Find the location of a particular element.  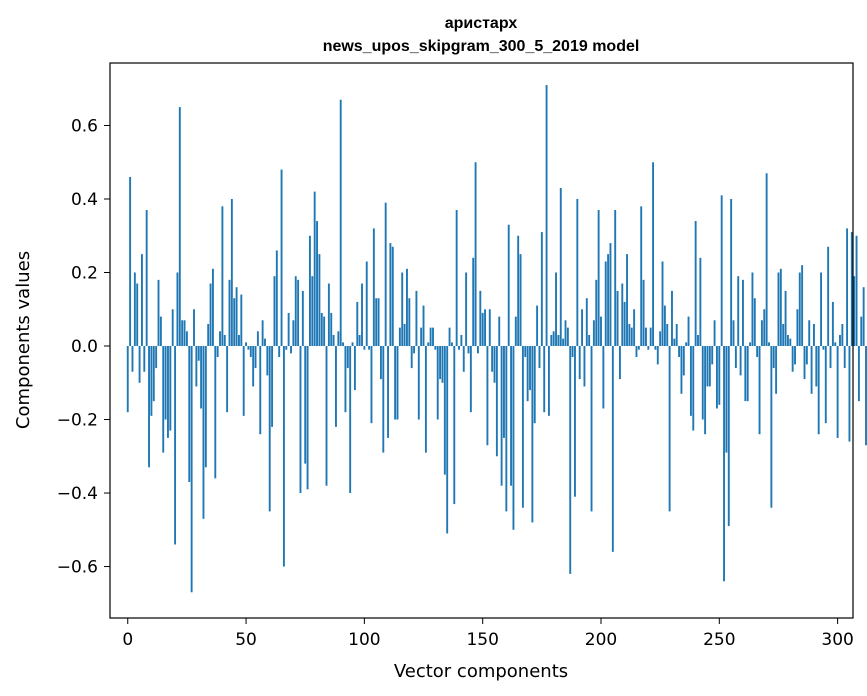

x-tick-label: 250 is located at coordinates (719, 640).